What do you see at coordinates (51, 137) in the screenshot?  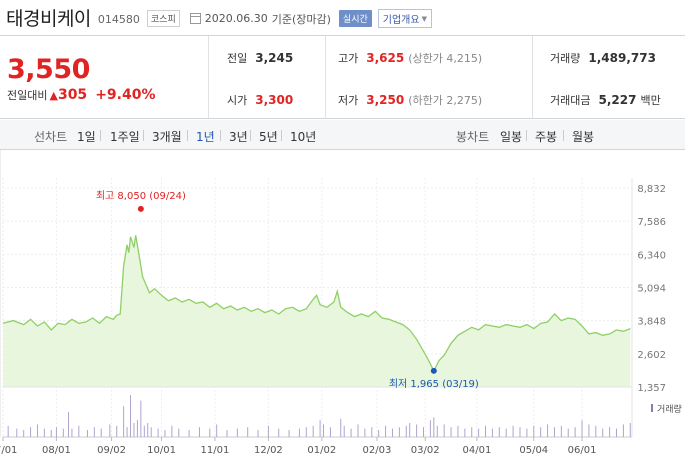 I see `line-chart-label: 선차트` at bounding box center [51, 137].